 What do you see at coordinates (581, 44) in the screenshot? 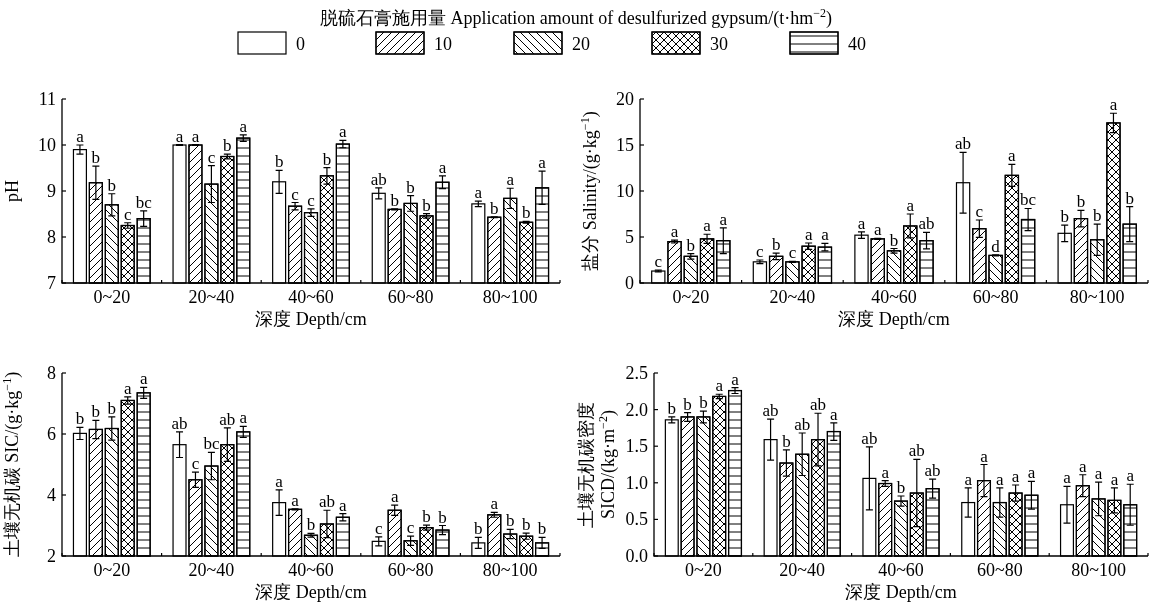
I see `legend-label: 20` at bounding box center [581, 44].